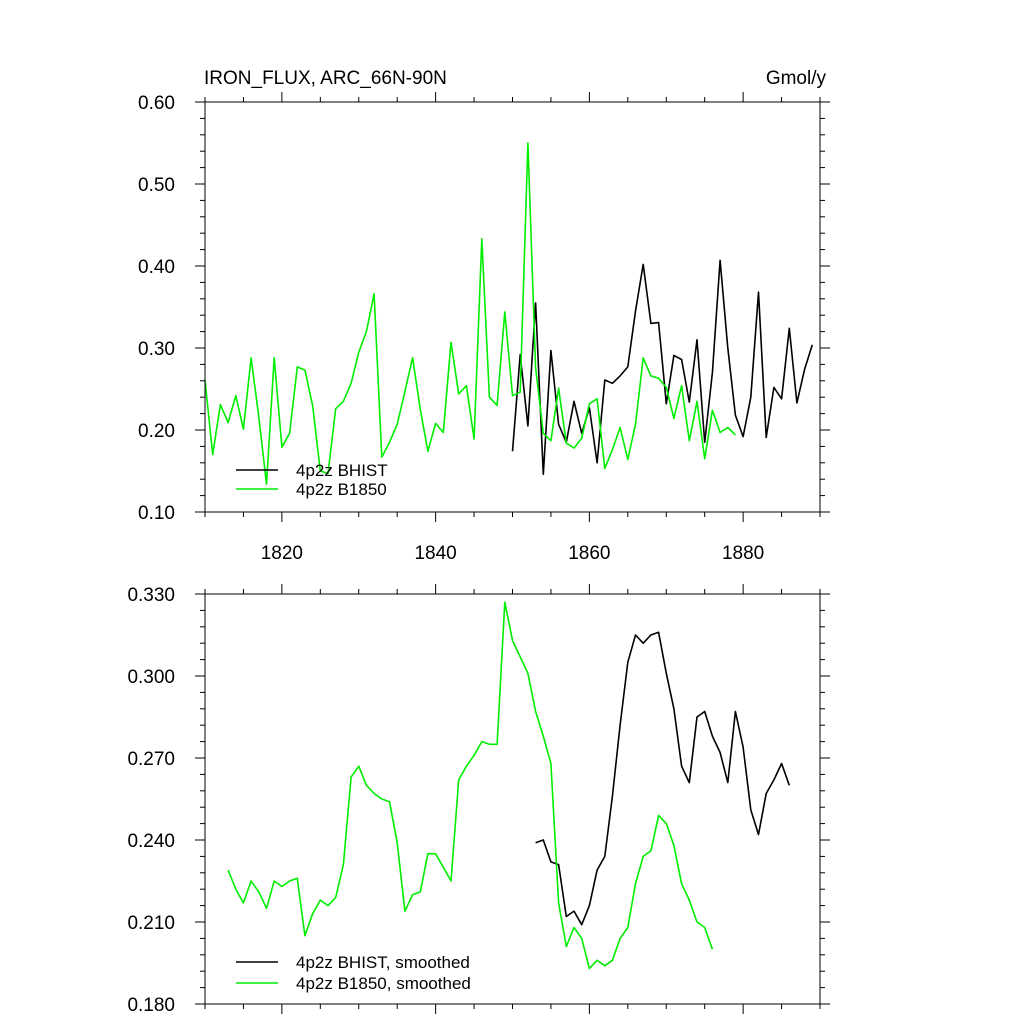 This screenshot has width=1024, height=1024. Describe the element at coordinates (342, 470) in the screenshot. I see `legend-label: 4p2z BHIST` at that location.